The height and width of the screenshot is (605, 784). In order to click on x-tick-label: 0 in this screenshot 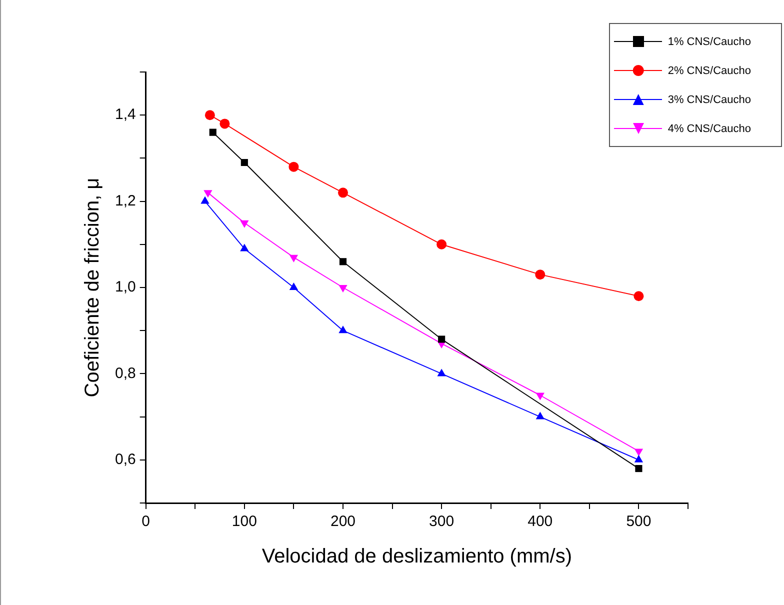, I will do `click(146, 521)`.